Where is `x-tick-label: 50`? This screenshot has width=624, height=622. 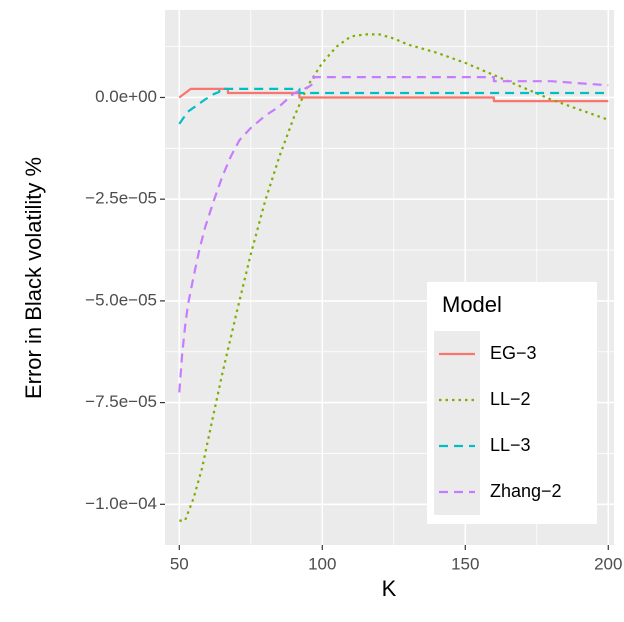 x-tick-label: 50 is located at coordinates (179, 563).